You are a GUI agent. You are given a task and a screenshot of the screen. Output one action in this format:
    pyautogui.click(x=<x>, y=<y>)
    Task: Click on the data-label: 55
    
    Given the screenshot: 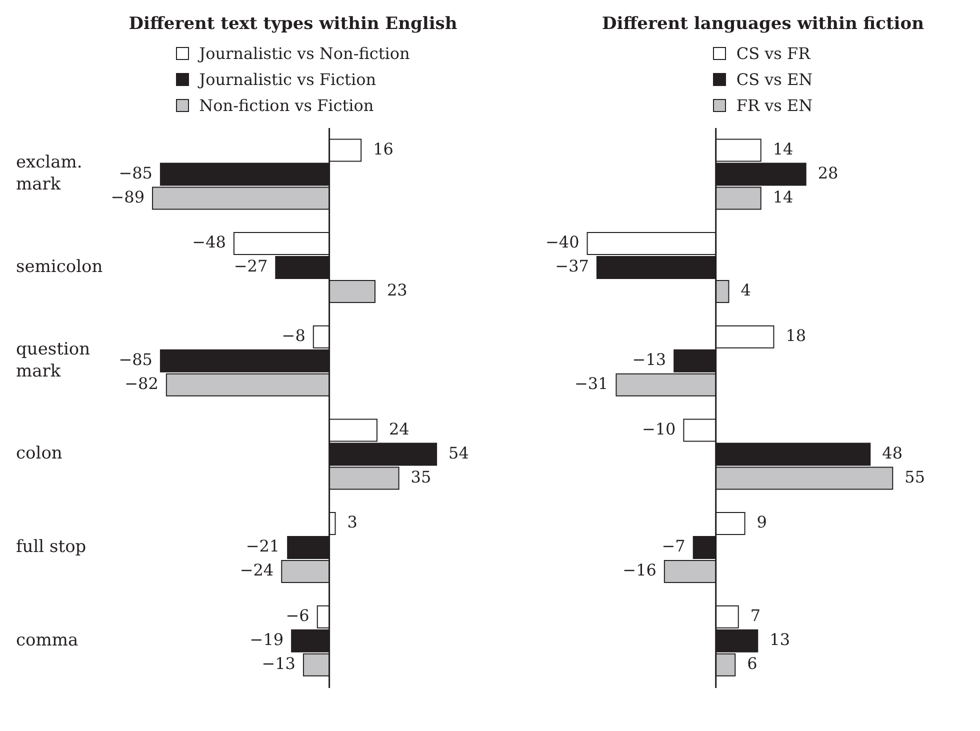 What is the action you would take?
    pyautogui.click(x=914, y=476)
    